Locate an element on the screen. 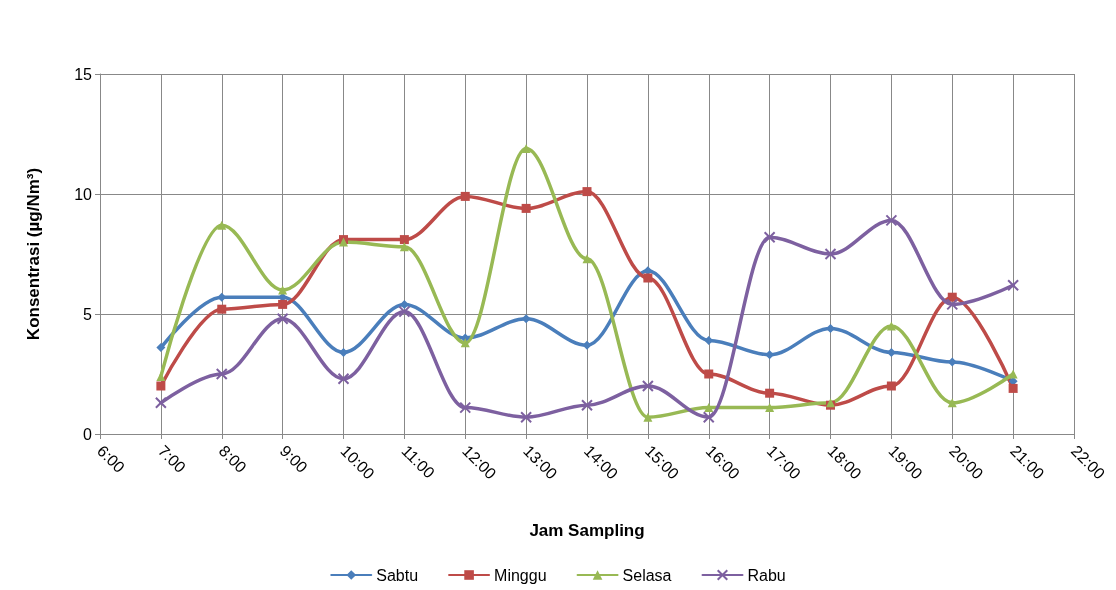 This screenshot has height=590, width=1116. y-tick-label: 10 is located at coordinates (83, 194).